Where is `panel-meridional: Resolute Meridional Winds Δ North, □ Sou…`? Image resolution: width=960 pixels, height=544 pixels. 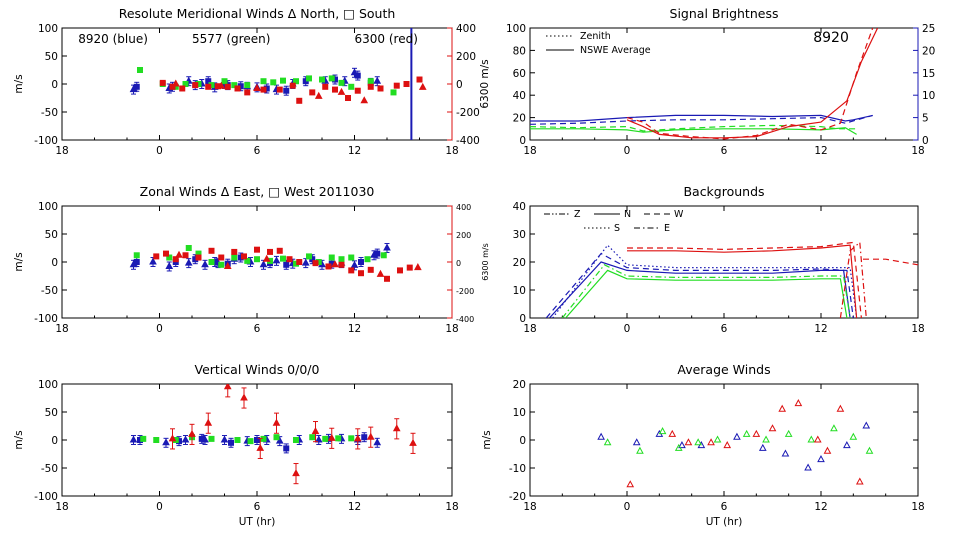
panel-meridional: Resolute Meridional Winds Δ North, □ Sou… is located at coordinates (252, 81).